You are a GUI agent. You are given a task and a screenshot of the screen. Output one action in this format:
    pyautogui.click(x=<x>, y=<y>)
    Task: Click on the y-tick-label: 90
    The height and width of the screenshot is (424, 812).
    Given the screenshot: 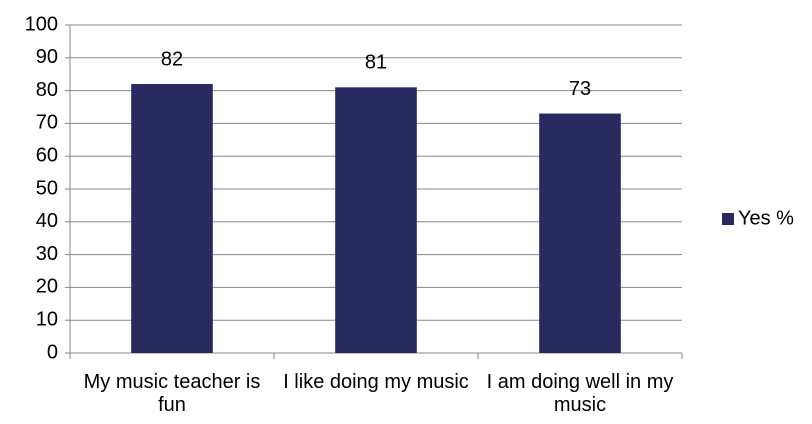 What is the action you would take?
    pyautogui.click(x=47, y=57)
    